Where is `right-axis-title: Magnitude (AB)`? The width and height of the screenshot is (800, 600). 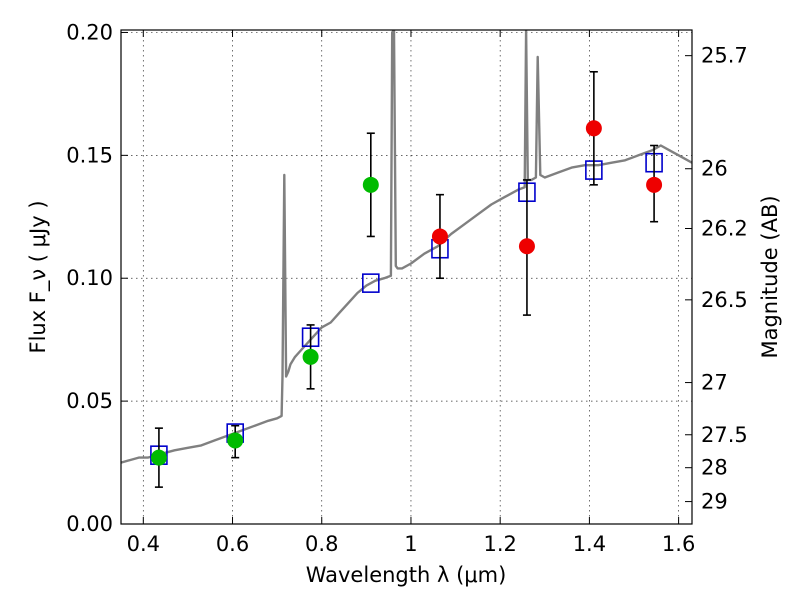 right-axis-title: Magnitude (AB) is located at coordinates (770, 276).